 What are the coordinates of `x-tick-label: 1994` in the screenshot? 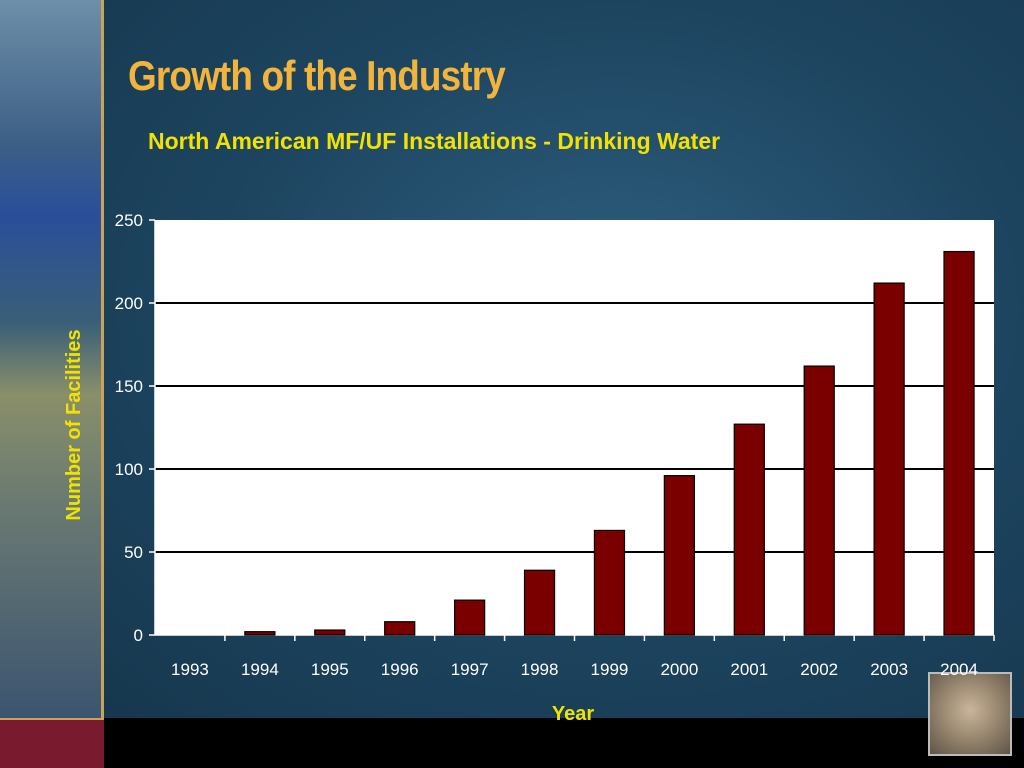 It's located at (260, 669).